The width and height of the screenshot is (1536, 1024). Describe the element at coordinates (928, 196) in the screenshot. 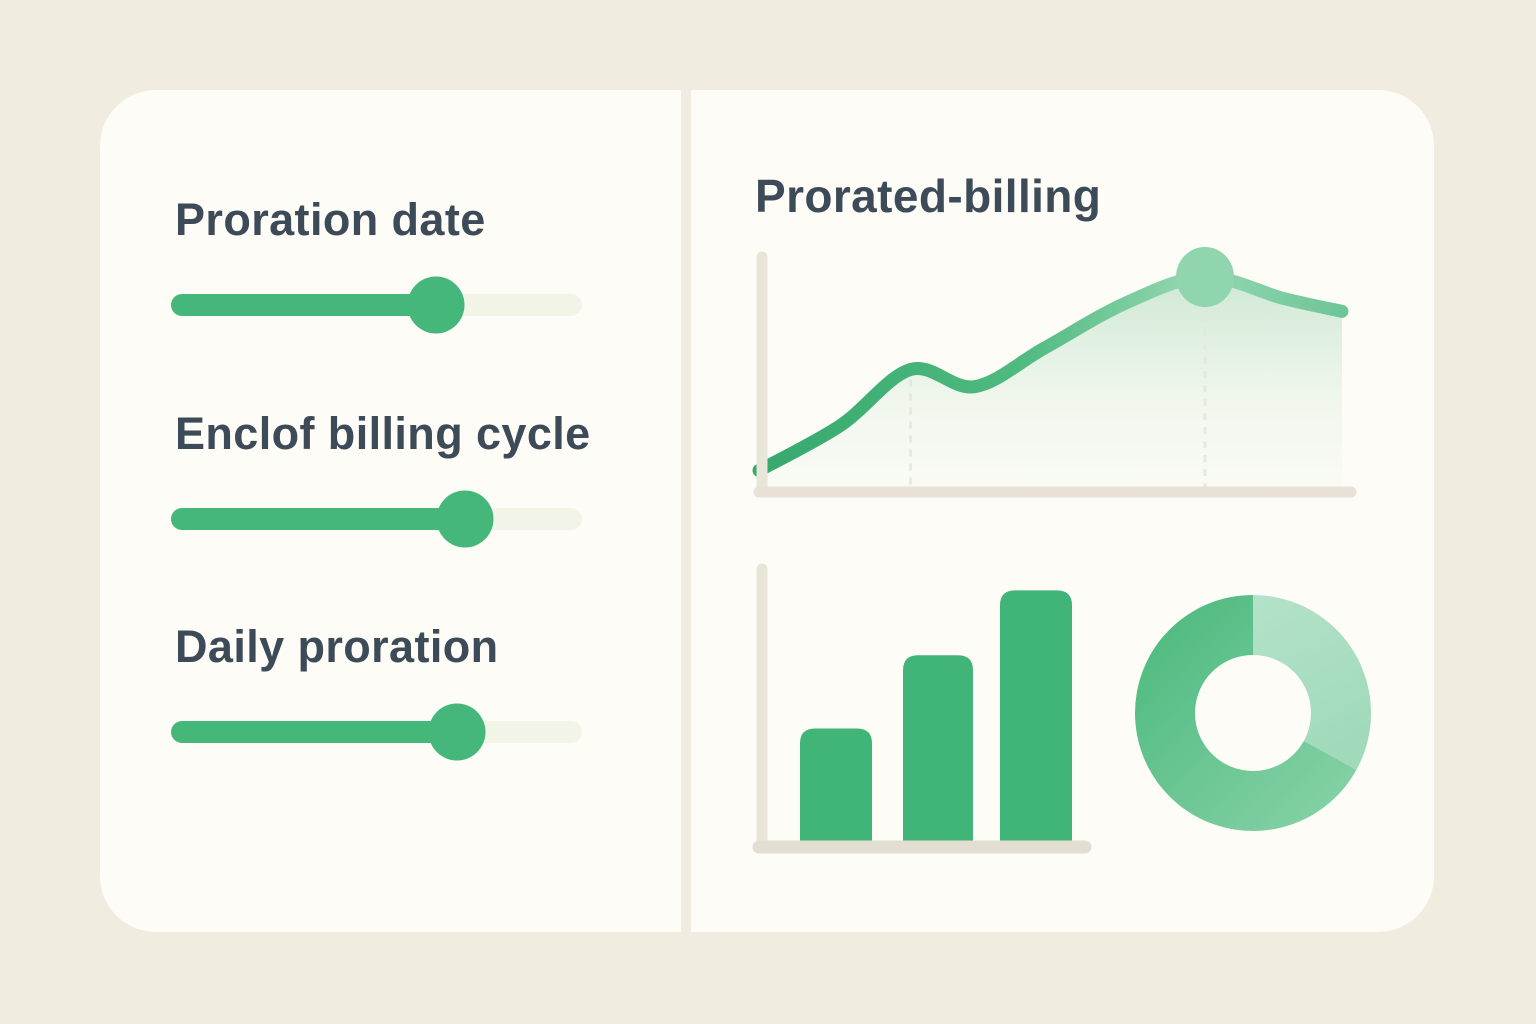

I see `chart-title: Prorated-billing` at that location.